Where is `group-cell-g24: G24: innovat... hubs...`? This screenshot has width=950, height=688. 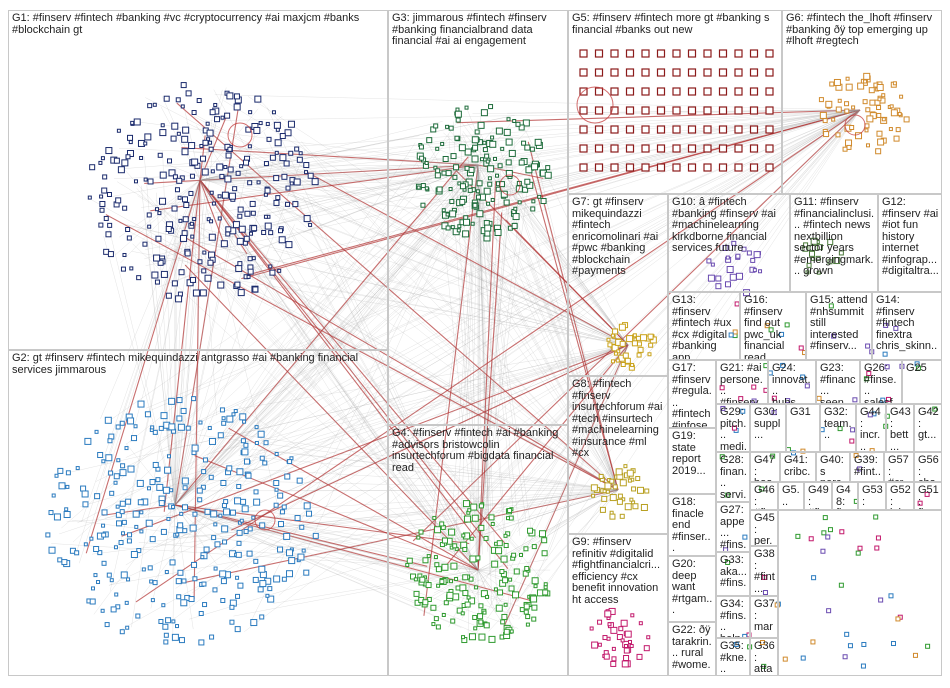 group-cell-g24: G24: innovat... hubs... is located at coordinates (792, 382).